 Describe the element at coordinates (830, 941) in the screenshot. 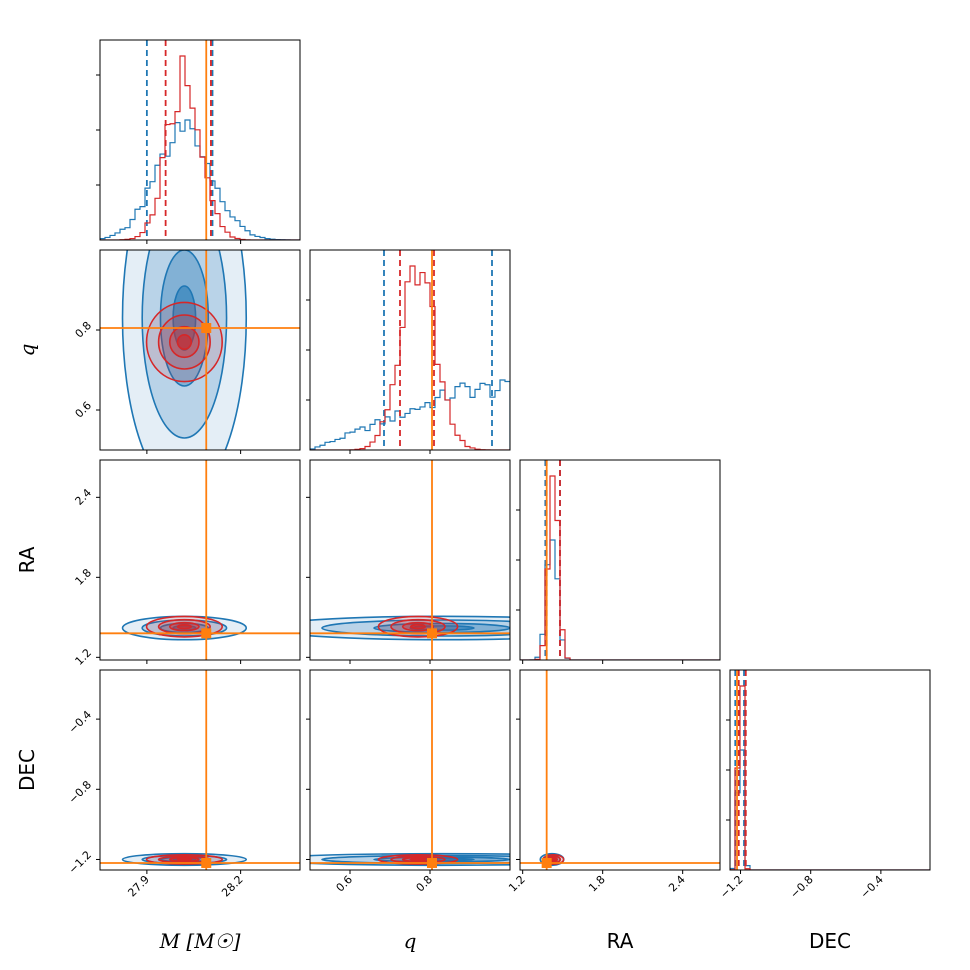

I see `x-axis-label-DEC: DEC` at that location.